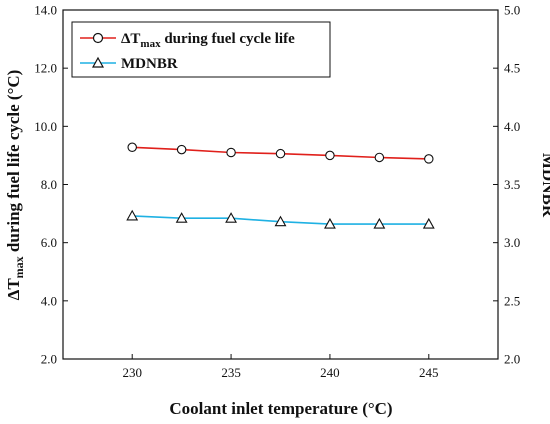 This screenshot has width=550, height=424. Describe the element at coordinates (429, 372) in the screenshot. I see `x-tick-label: 245` at that location.